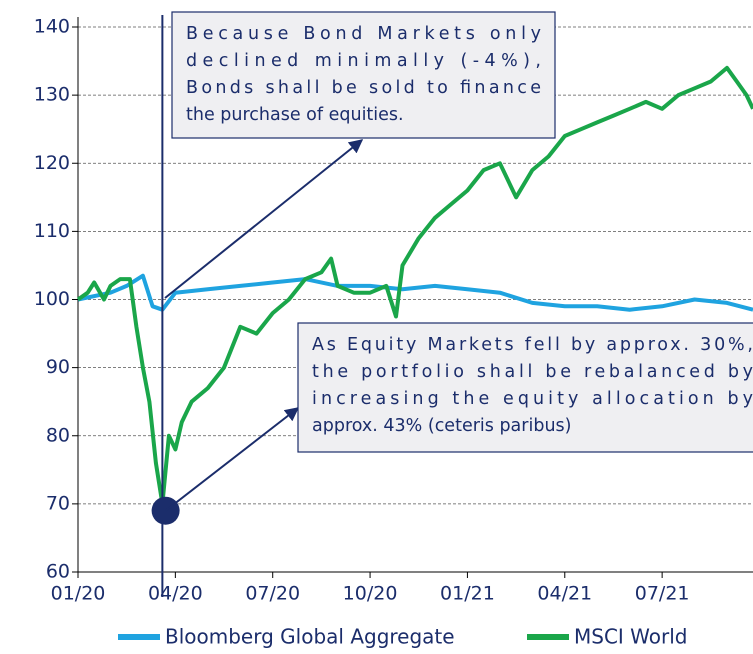 The image size is (753, 654). Describe the element at coordinates (310, 637) in the screenshot. I see `legend-label: Bloomberg Global Aggregate` at that location.